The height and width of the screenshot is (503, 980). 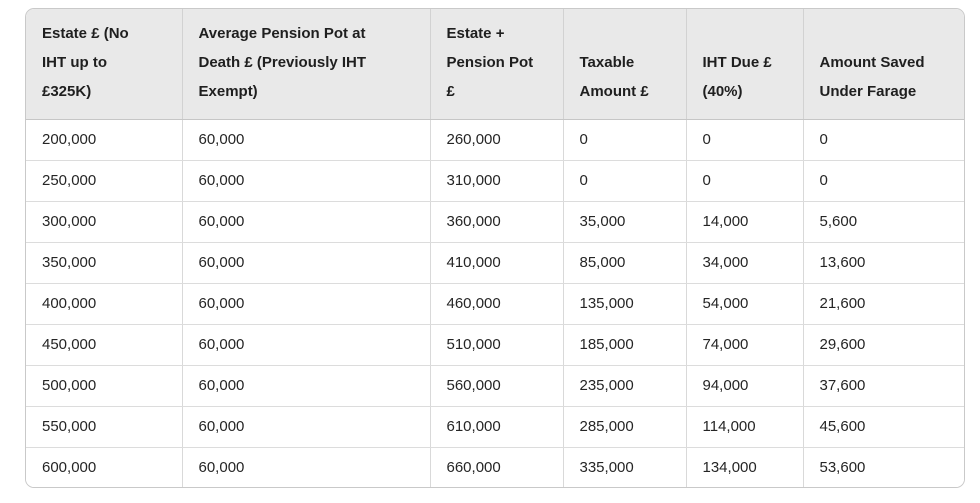 What do you see at coordinates (745, 64) in the screenshot?
I see `header-cell-iht-due: IHT Due £ (40%)` at bounding box center [745, 64].